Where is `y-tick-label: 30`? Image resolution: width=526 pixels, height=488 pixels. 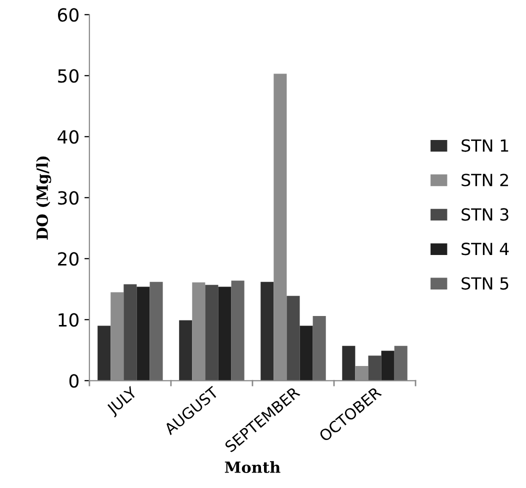 y-tick-label: 30 is located at coordinates (68, 198).